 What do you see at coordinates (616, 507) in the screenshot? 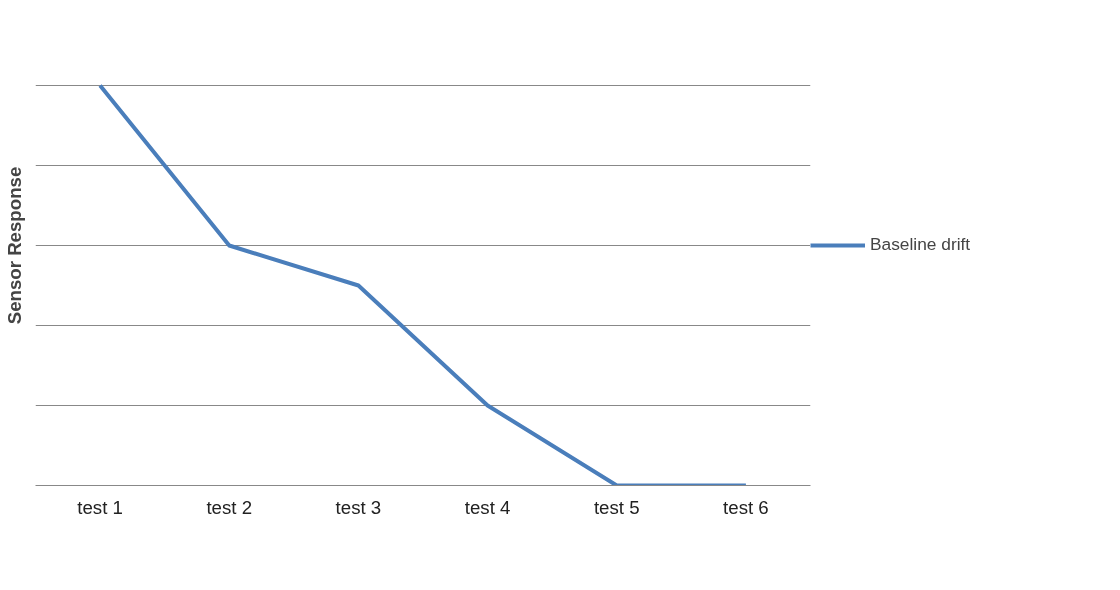
I see `x-tick-label: test 5` at bounding box center [616, 507].